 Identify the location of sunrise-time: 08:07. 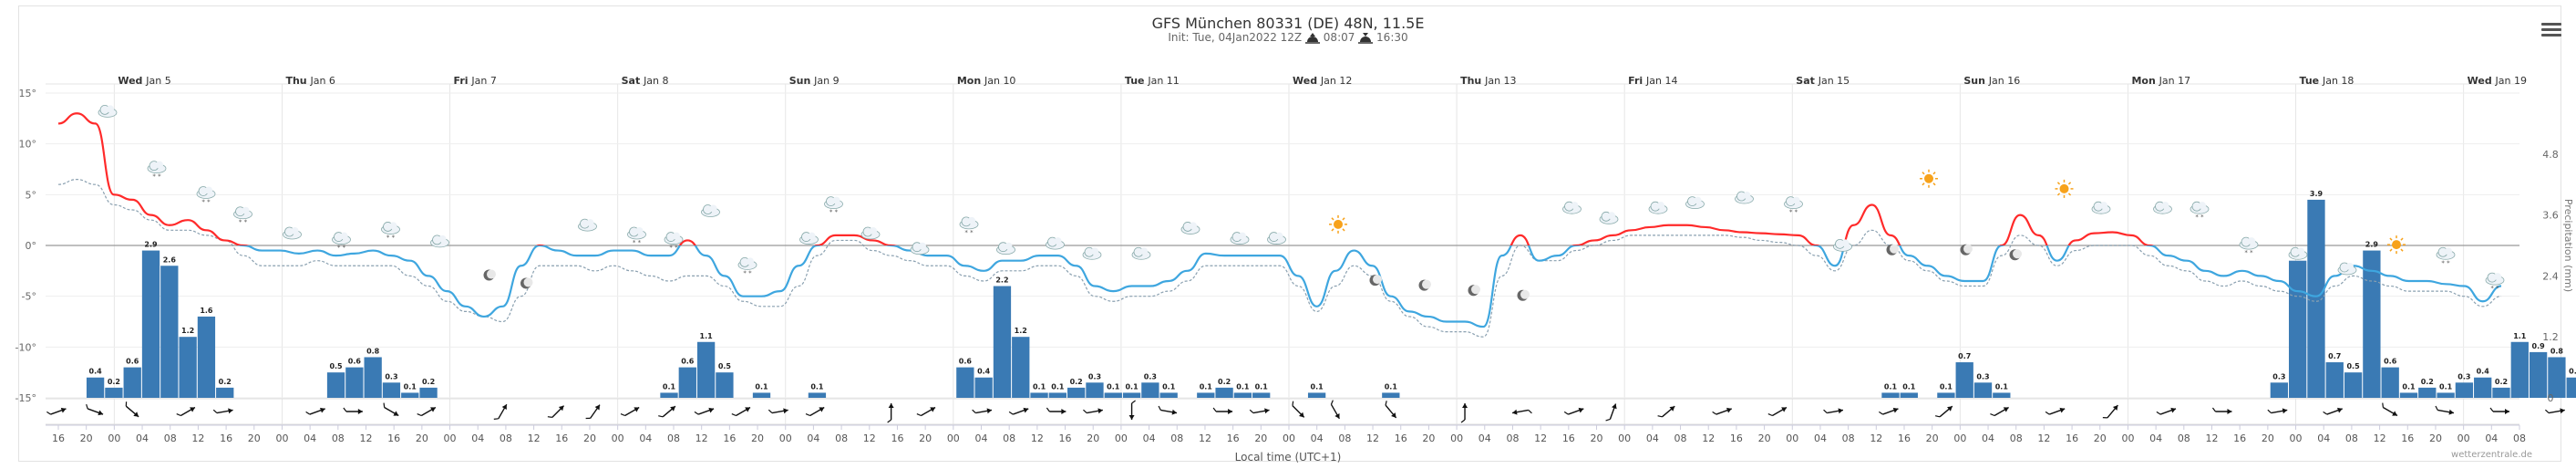
(1339, 38).